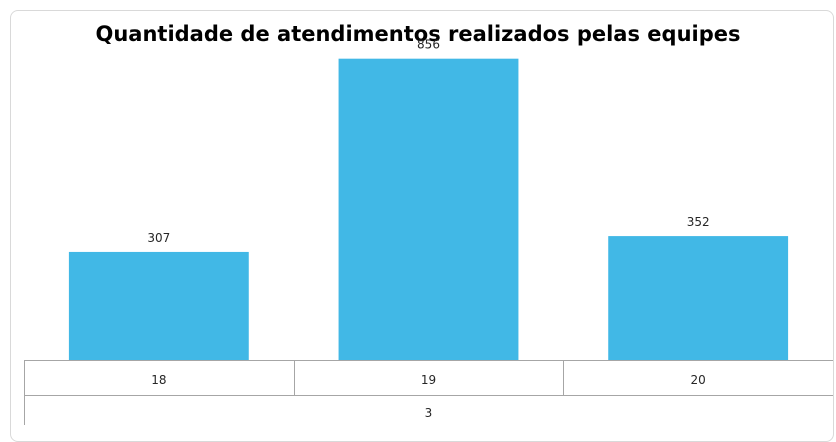 This screenshot has height=442, width=836. Describe the element at coordinates (158, 380) in the screenshot. I see `x-tick-label-18: 18` at that location.